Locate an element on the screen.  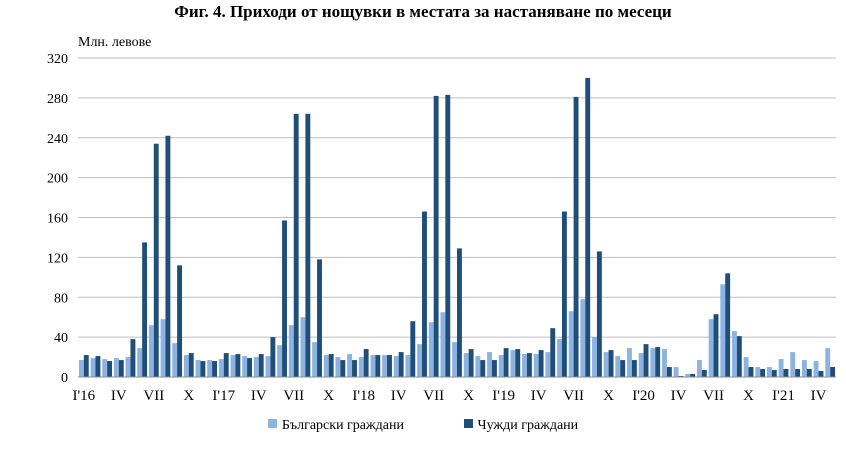
legend-swatch-foreign is located at coordinates (468, 423).